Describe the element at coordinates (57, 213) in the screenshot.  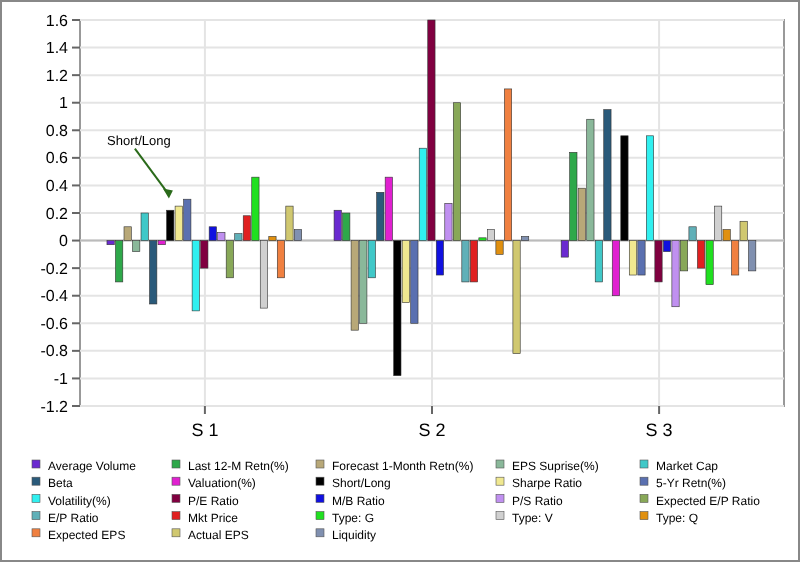
I see `y-tick-label: 0.2` at that location.